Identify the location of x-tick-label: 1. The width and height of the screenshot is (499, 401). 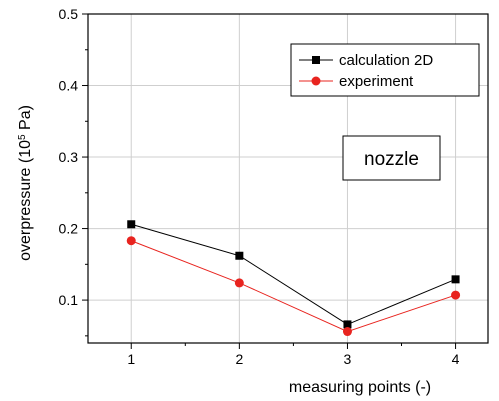
(131, 359).